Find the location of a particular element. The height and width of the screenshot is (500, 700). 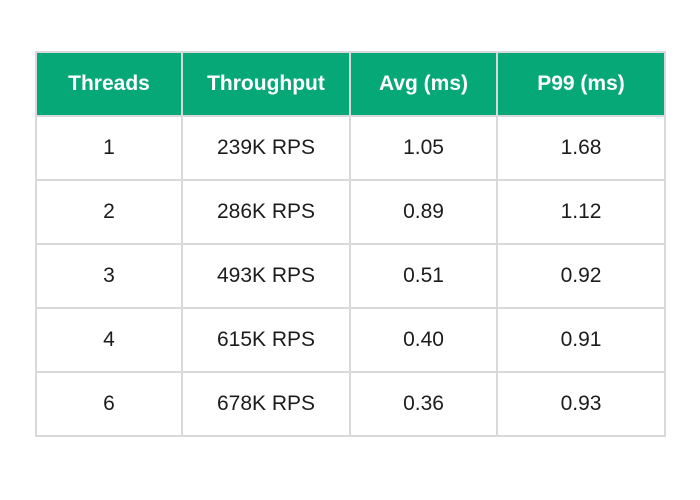

column-header-avg-ms: Avg (ms) is located at coordinates (423, 84).